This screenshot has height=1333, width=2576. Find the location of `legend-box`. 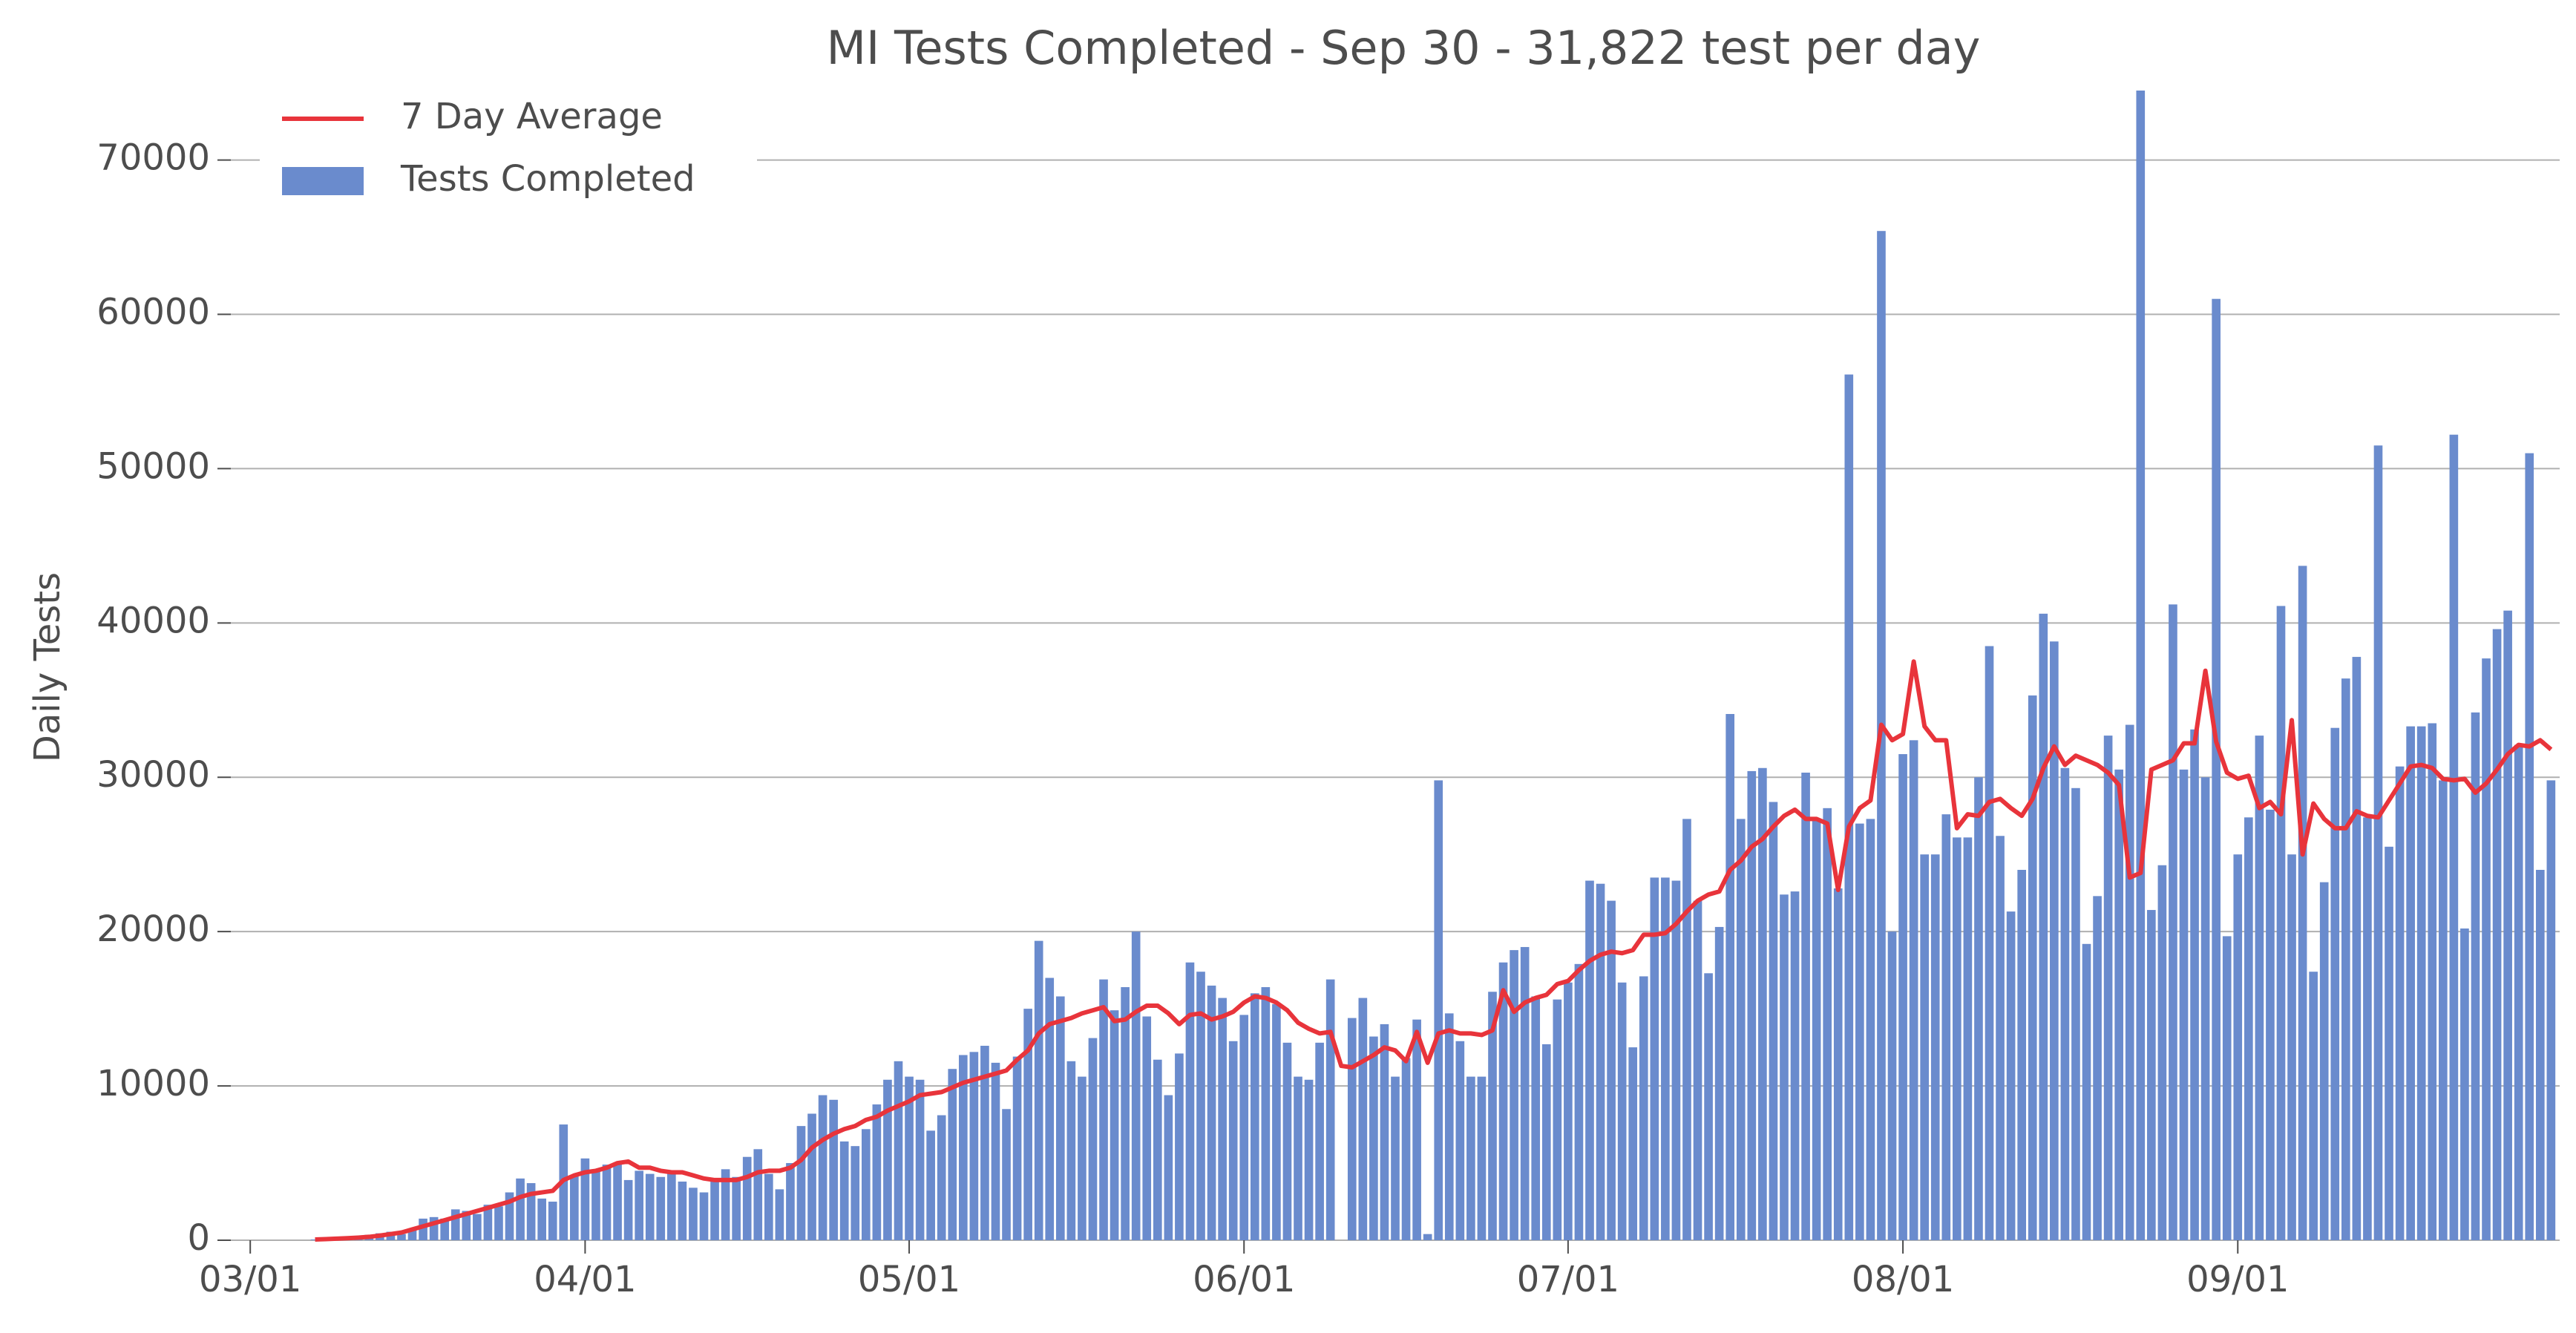

legend-box is located at coordinates (509, 154).